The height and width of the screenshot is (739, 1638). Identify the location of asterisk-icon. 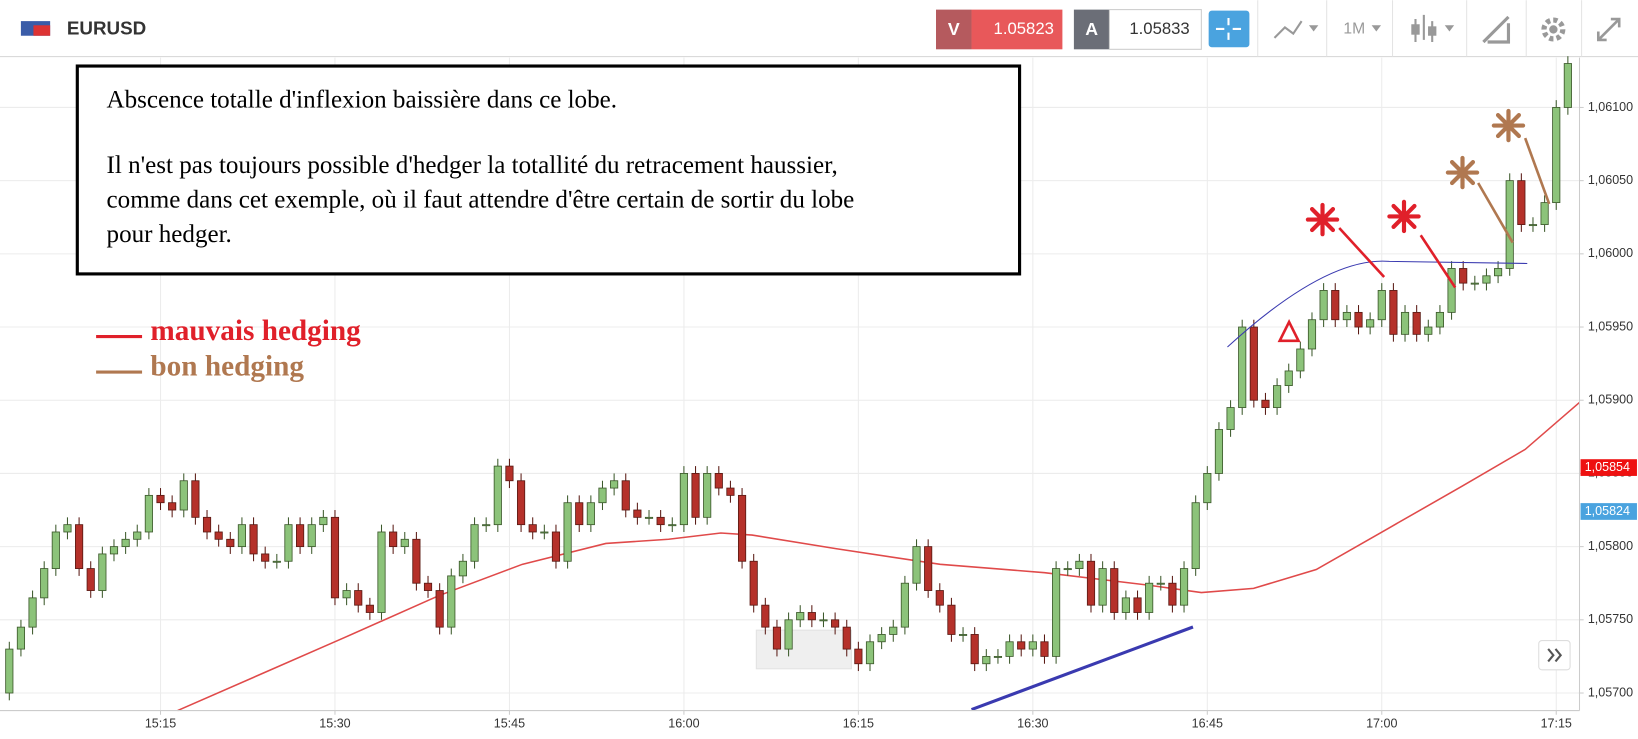
(1485, 149).